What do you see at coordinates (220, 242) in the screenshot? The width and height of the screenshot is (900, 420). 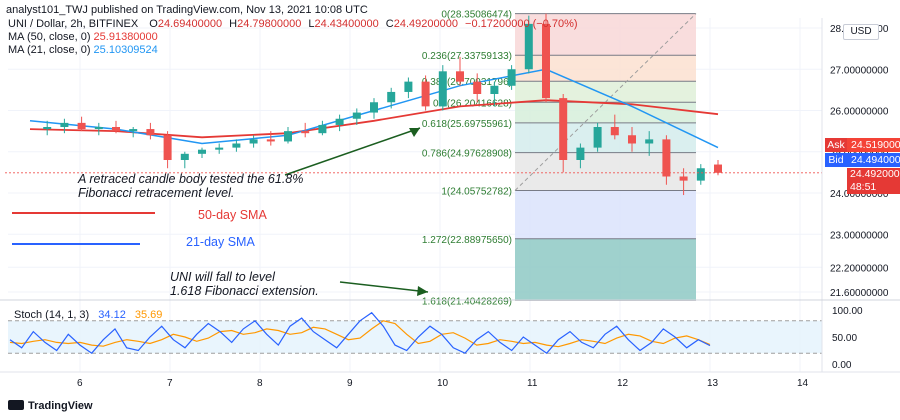 I see `sma21-annotation: 21-day SMA` at bounding box center [220, 242].